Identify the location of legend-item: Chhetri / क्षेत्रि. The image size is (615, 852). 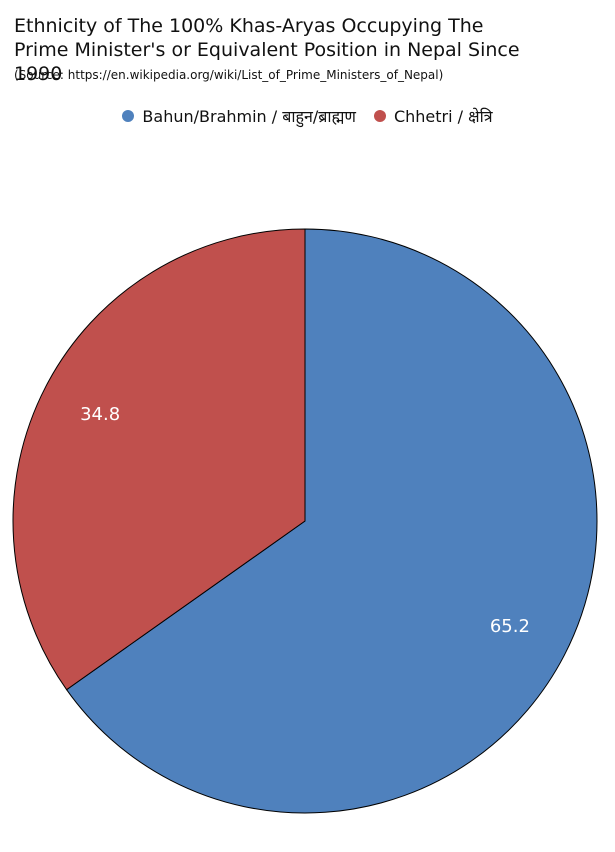
(433, 116).